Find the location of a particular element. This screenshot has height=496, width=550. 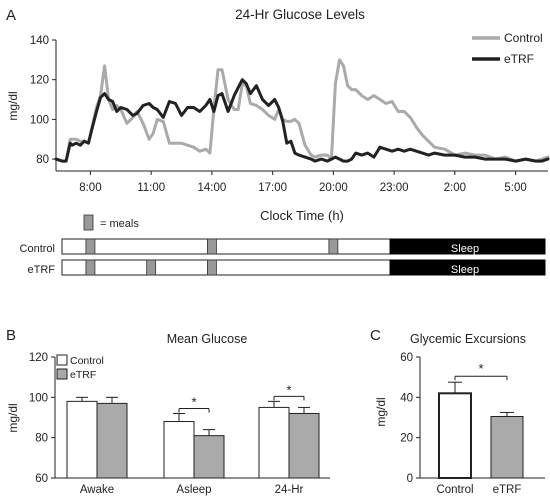

schedule-label-etrf: eTRF is located at coordinates (42, 270).